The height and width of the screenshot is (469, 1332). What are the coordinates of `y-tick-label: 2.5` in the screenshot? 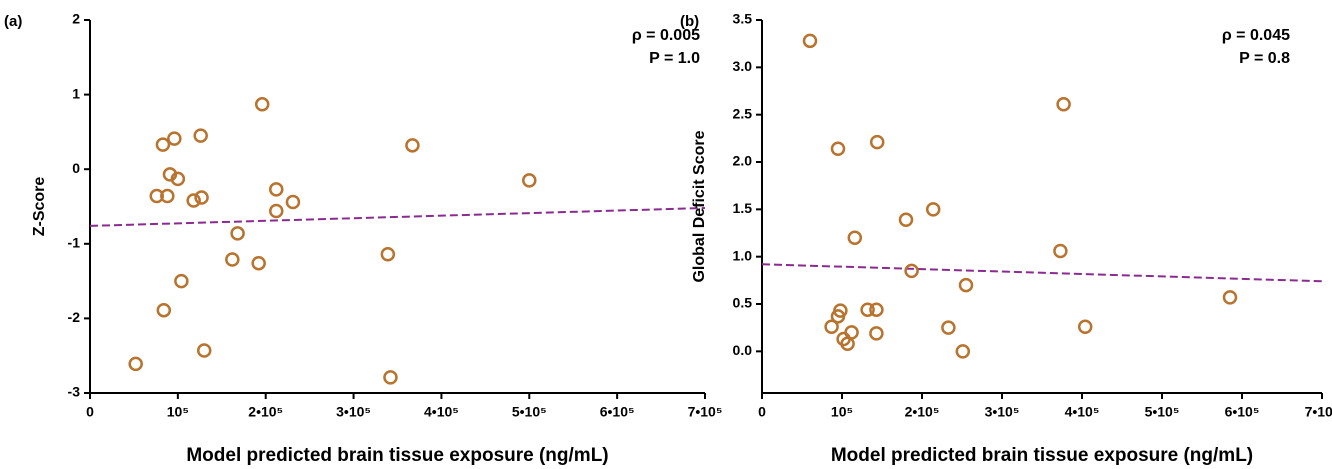 It's located at (743, 113).